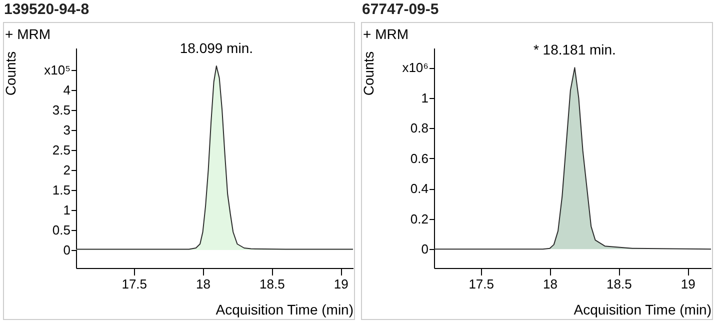 The width and height of the screenshot is (715, 323). What do you see at coordinates (66, 130) in the screenshot?
I see `y-tick-label: 3` at bounding box center [66, 130].